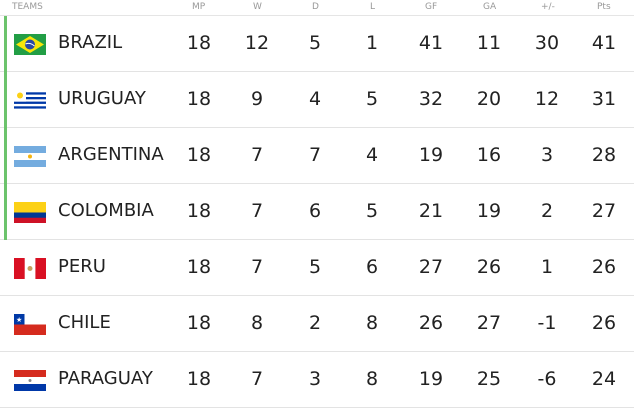 The height and width of the screenshot is (408, 634). Describe the element at coordinates (431, 211) in the screenshot. I see `stat-gf: 21` at that location.